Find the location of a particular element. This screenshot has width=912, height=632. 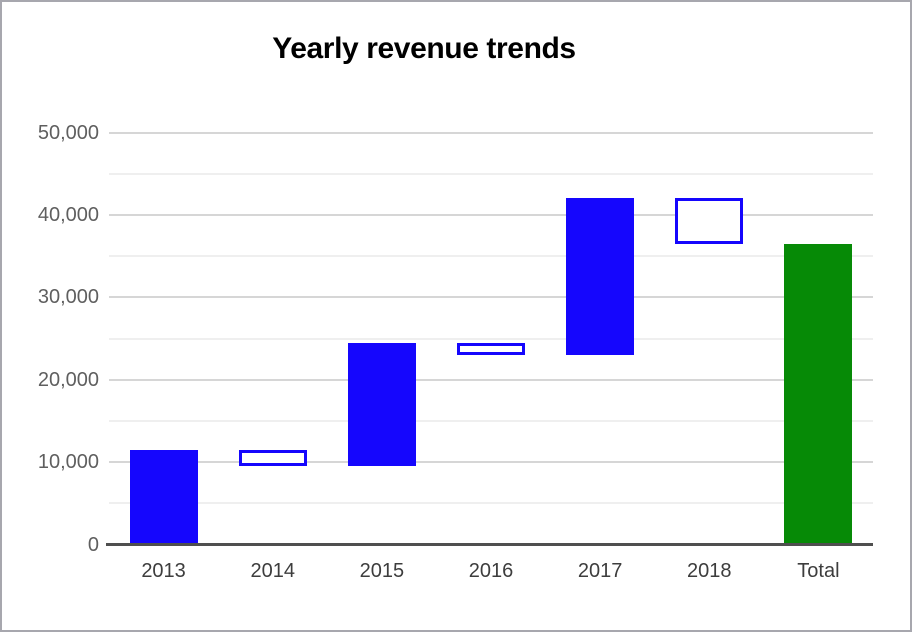

bar-2017 is located at coordinates (600, 276).